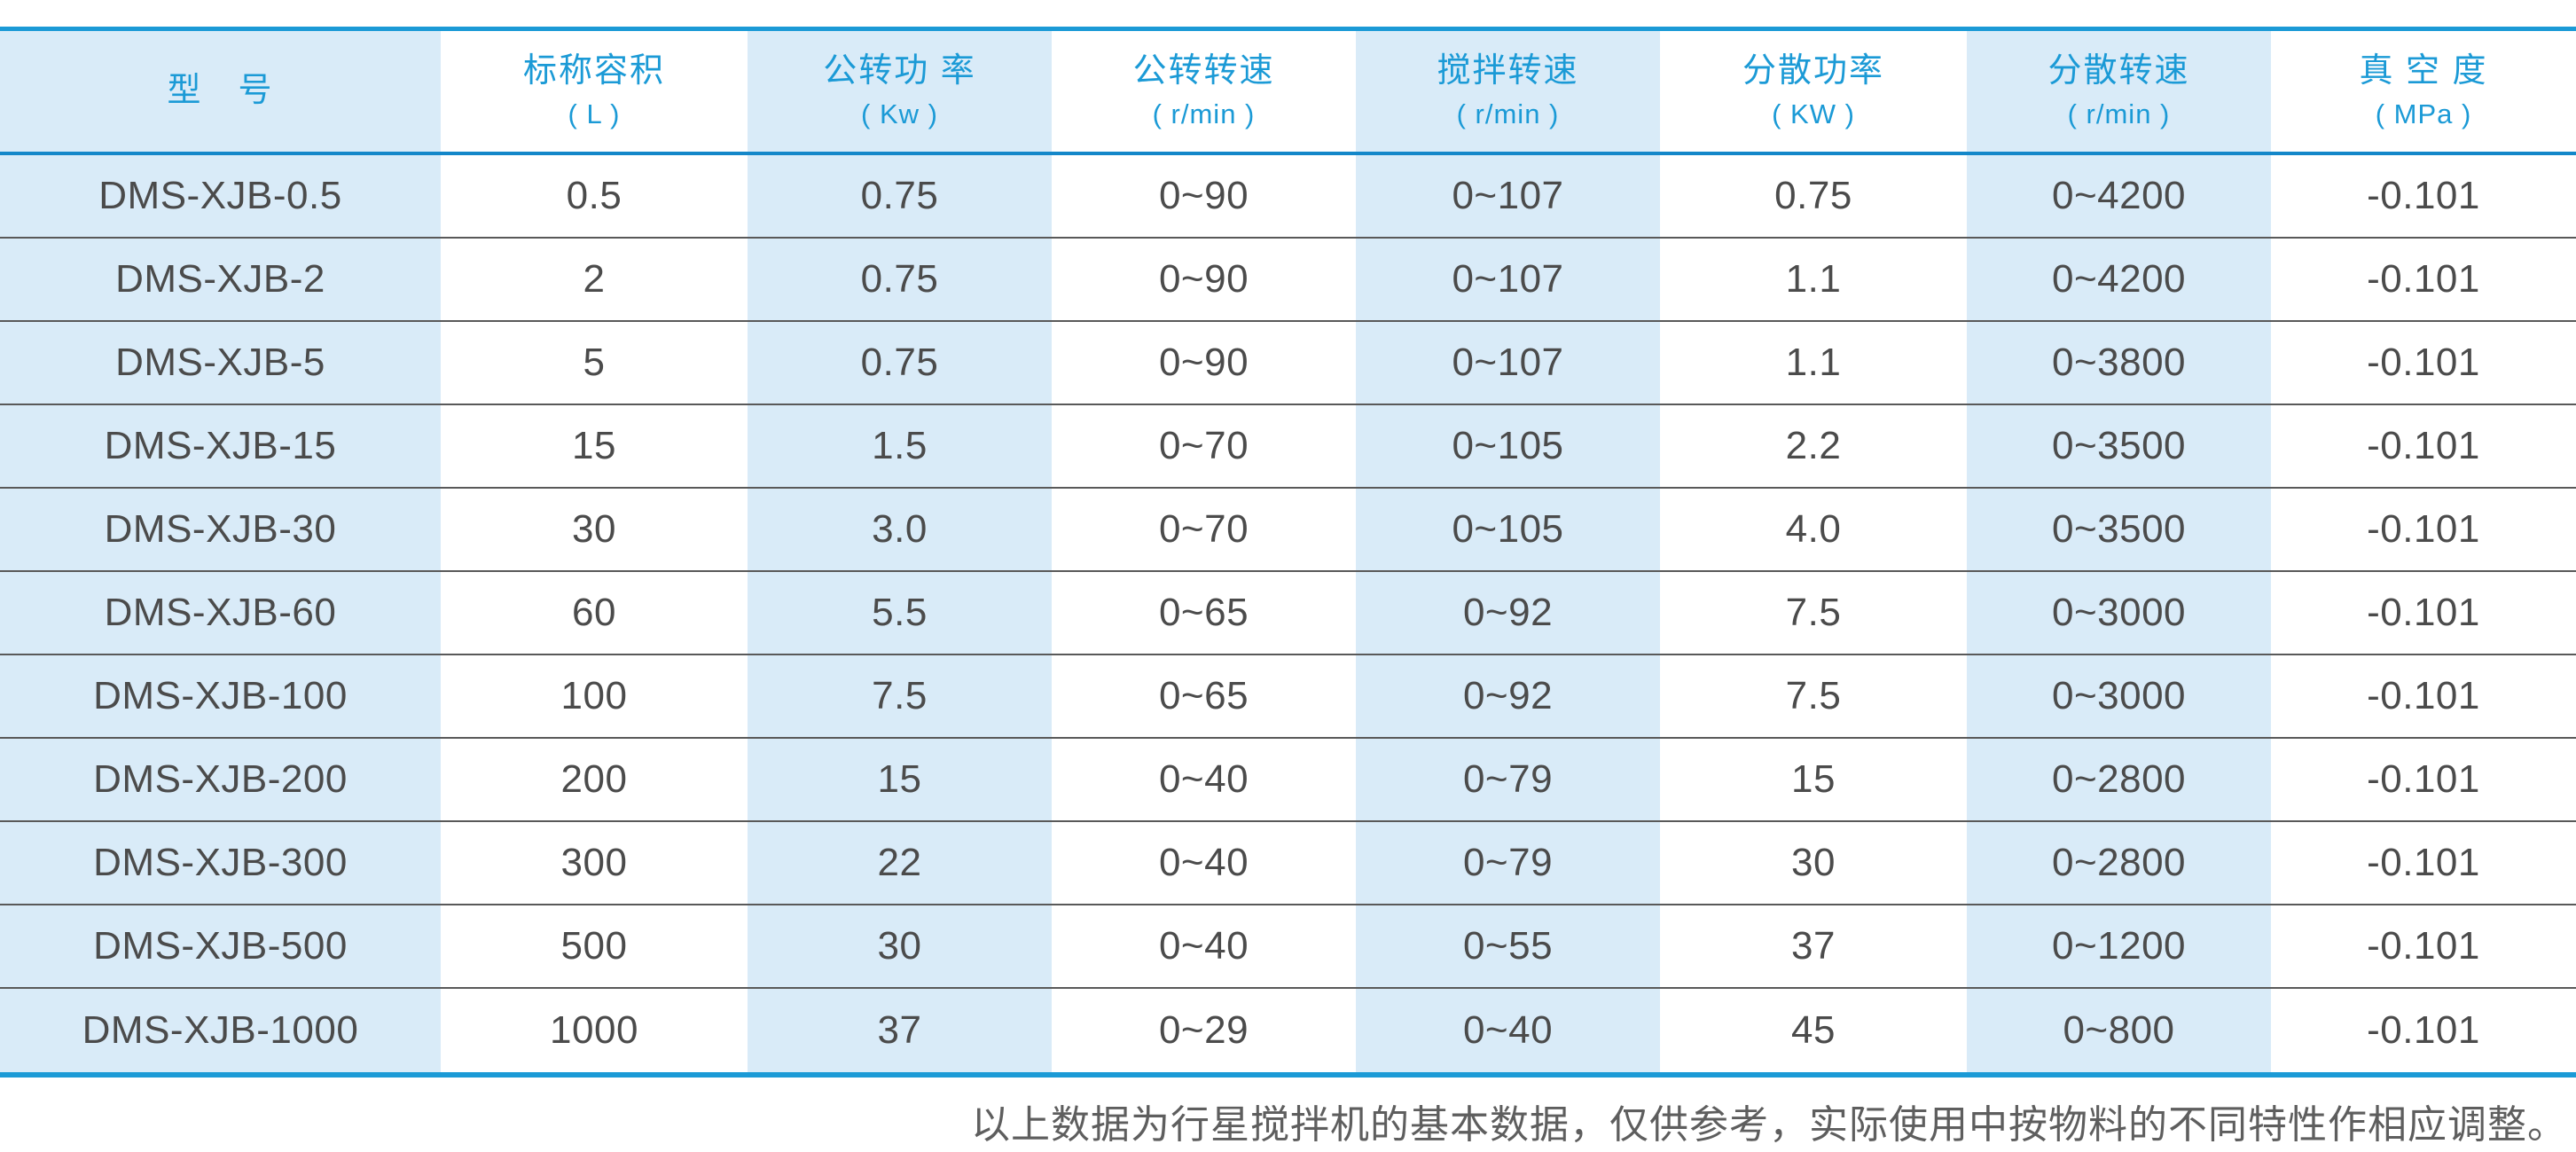 This screenshot has width=2576, height=1152. Describe the element at coordinates (220, 529) in the screenshot. I see `cell-model: DMS-XJB-30` at that location.